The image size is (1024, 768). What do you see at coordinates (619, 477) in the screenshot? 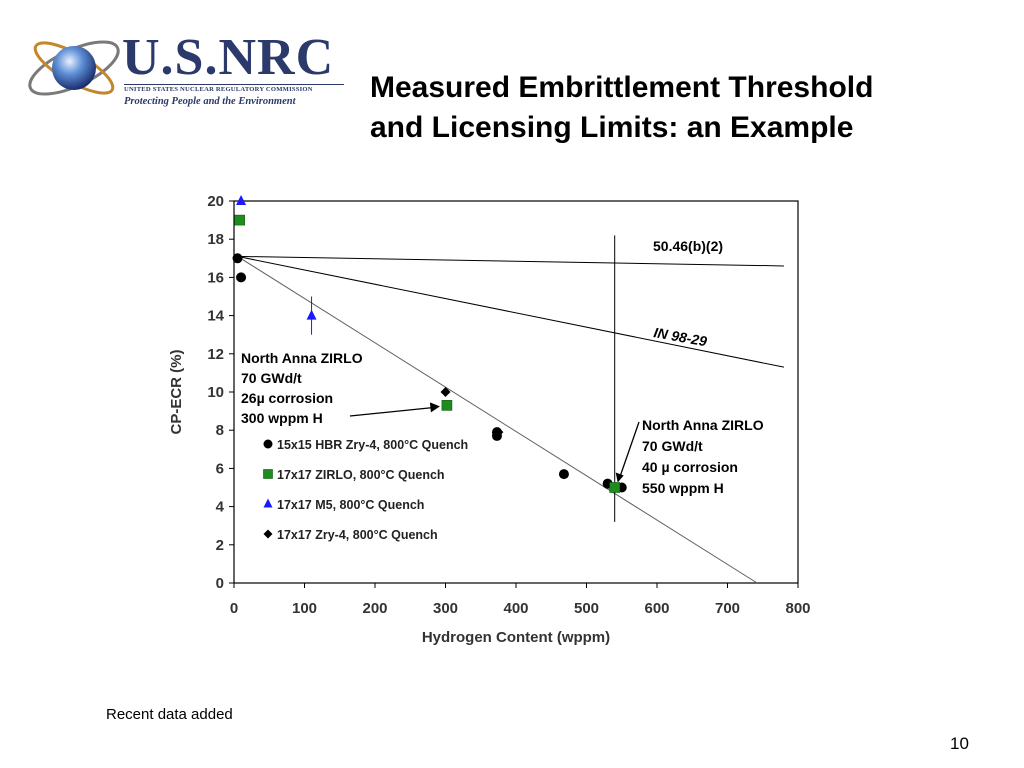
I see `annotation-2-arrowhead` at bounding box center [619, 477].